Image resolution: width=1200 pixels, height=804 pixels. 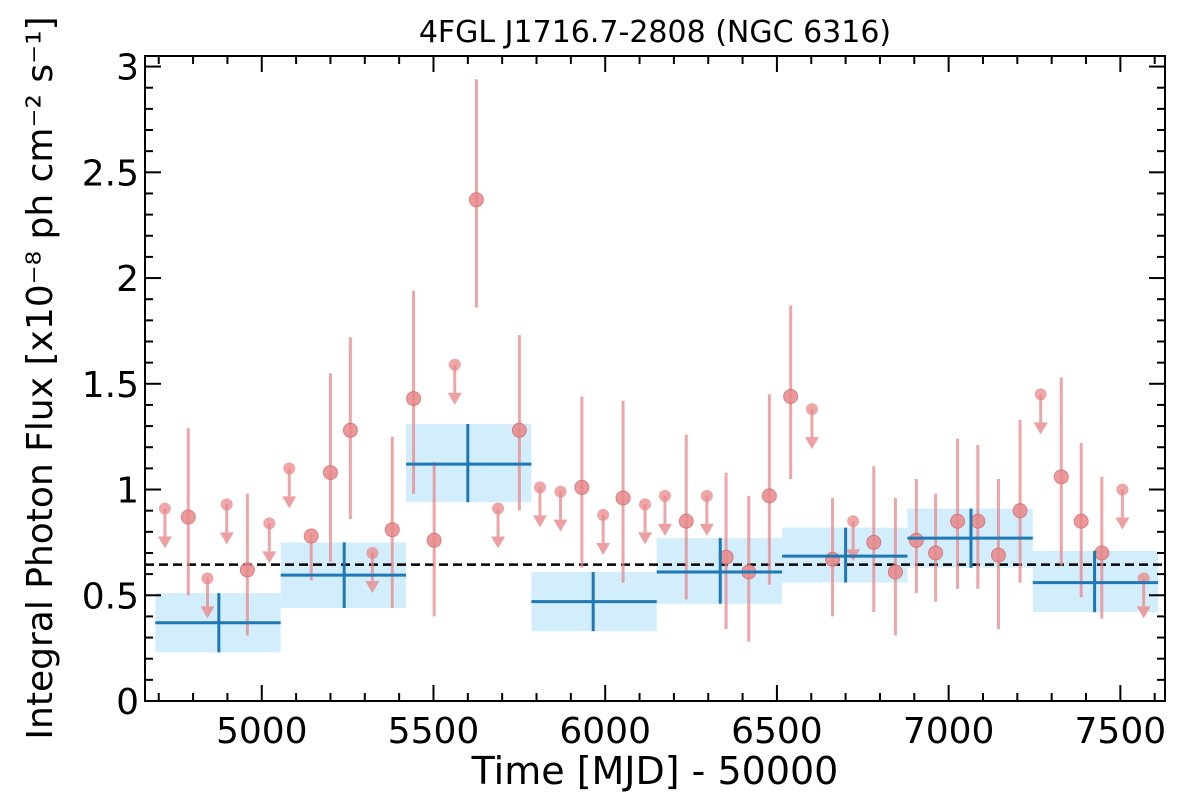 What do you see at coordinates (605, 731) in the screenshot?
I see `x-tick-label: 6000` at bounding box center [605, 731].